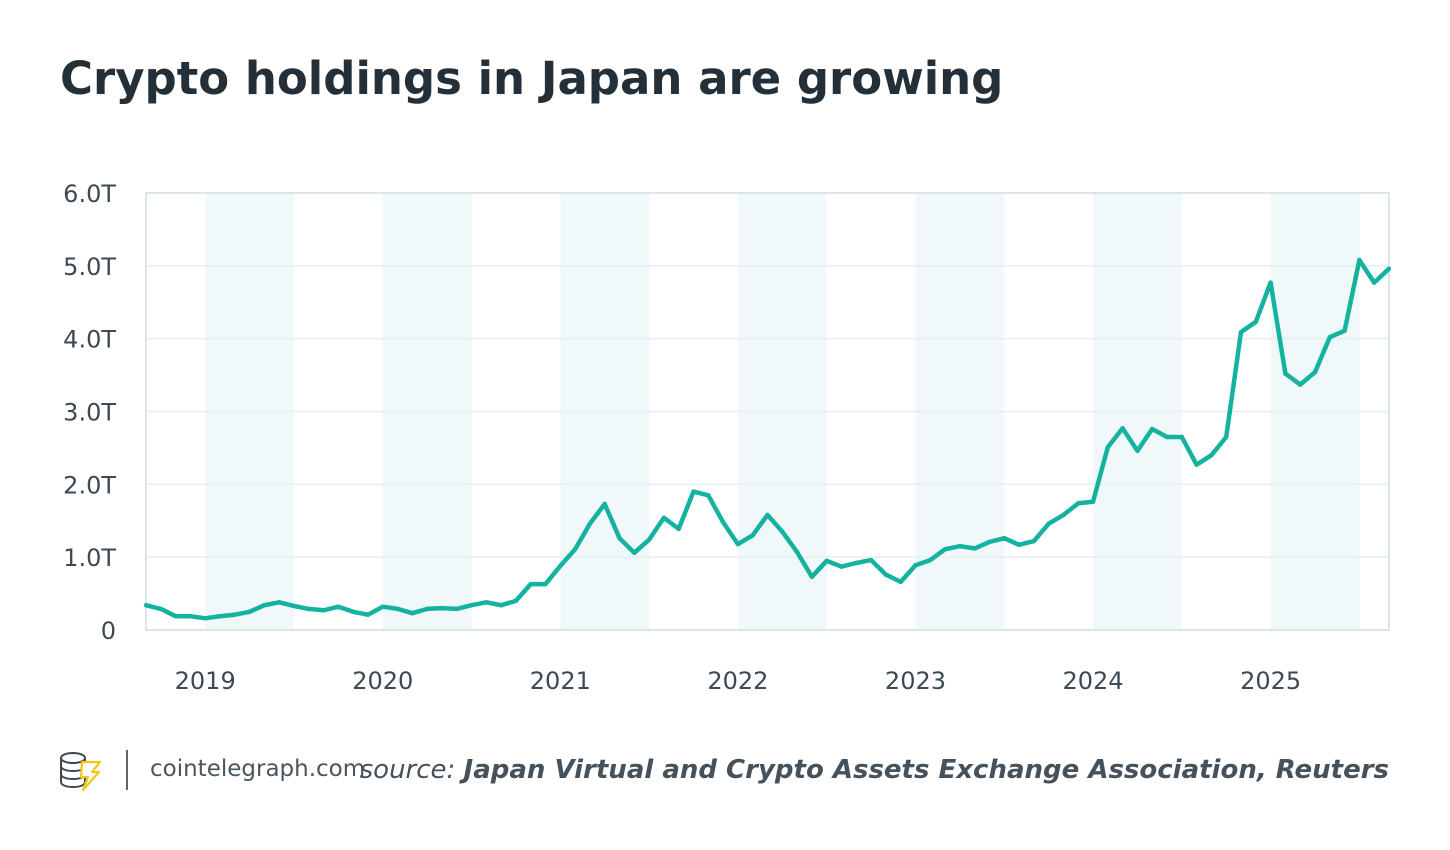 Image resolution: width=1450 pixels, height=850 pixels. I want to click on source-prefix: source:, so click(407, 770).